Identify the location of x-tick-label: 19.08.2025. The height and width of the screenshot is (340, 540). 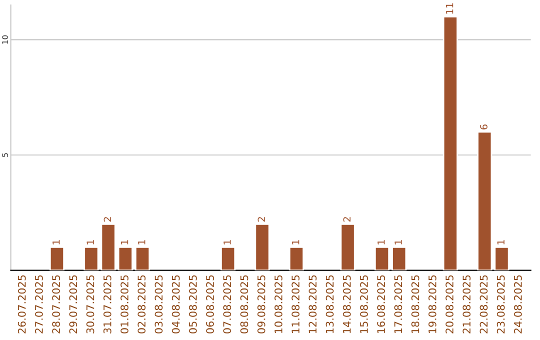
(432, 304).